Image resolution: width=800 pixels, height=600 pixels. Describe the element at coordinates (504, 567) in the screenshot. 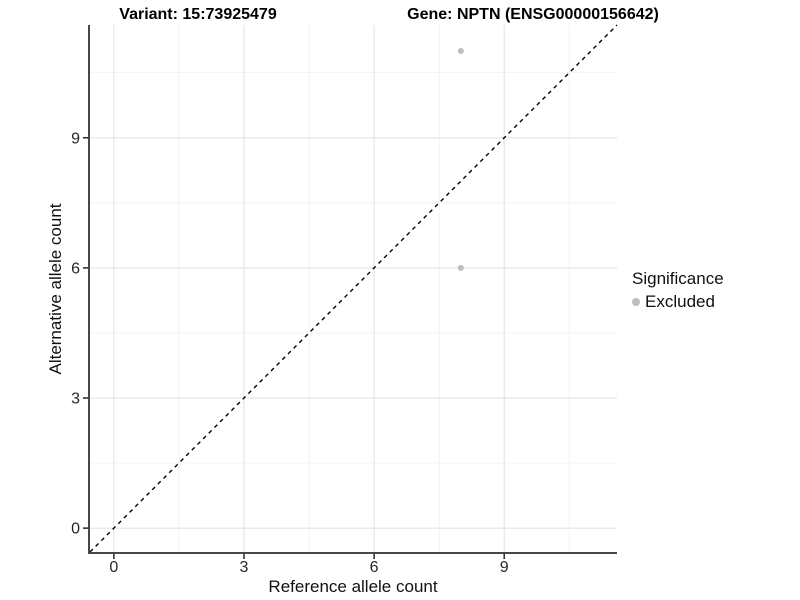

I see `x-tick-label: 9` at that location.